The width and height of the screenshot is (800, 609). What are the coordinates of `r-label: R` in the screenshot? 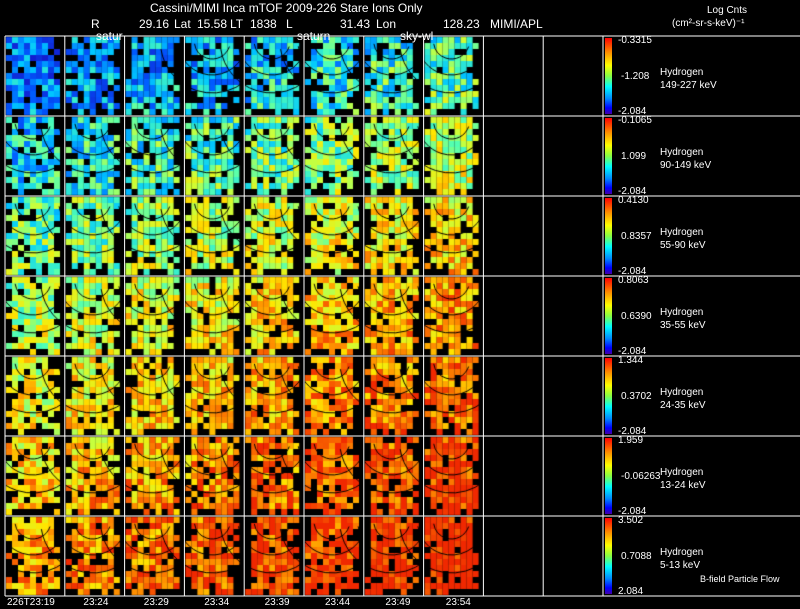 It's located at (95, 24).